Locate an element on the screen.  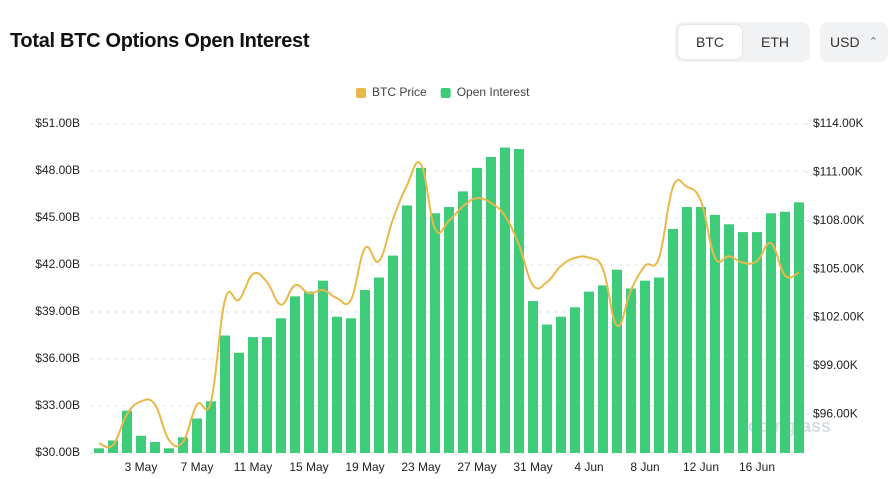
legend-label: BTC Price is located at coordinates (399, 92).